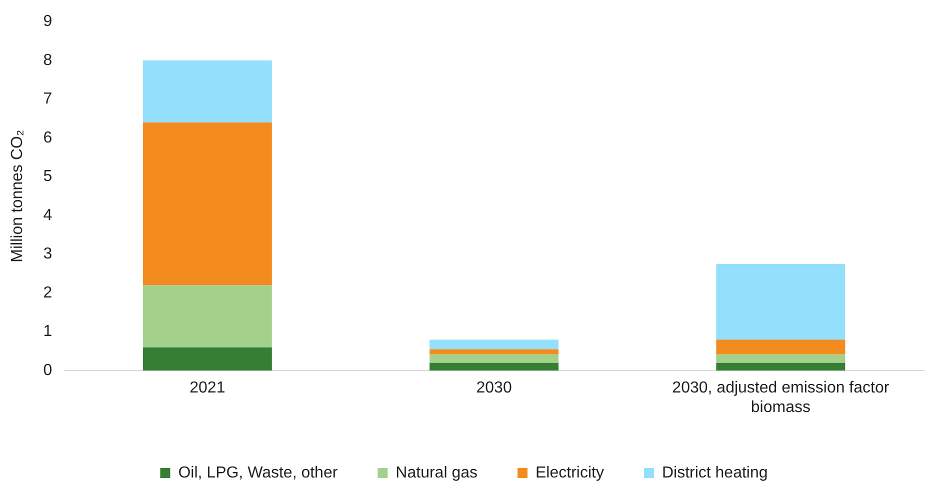 This screenshot has height=491, width=934. Describe the element at coordinates (47, 99) in the screenshot. I see `y-tick-label: 7` at that location.